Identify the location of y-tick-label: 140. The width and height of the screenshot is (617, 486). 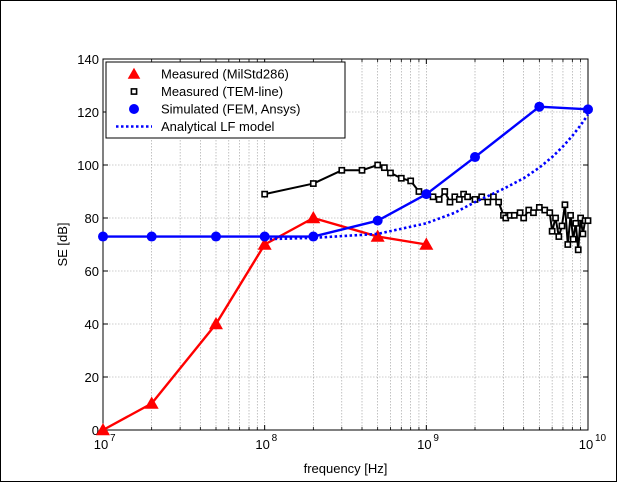
(88, 59).